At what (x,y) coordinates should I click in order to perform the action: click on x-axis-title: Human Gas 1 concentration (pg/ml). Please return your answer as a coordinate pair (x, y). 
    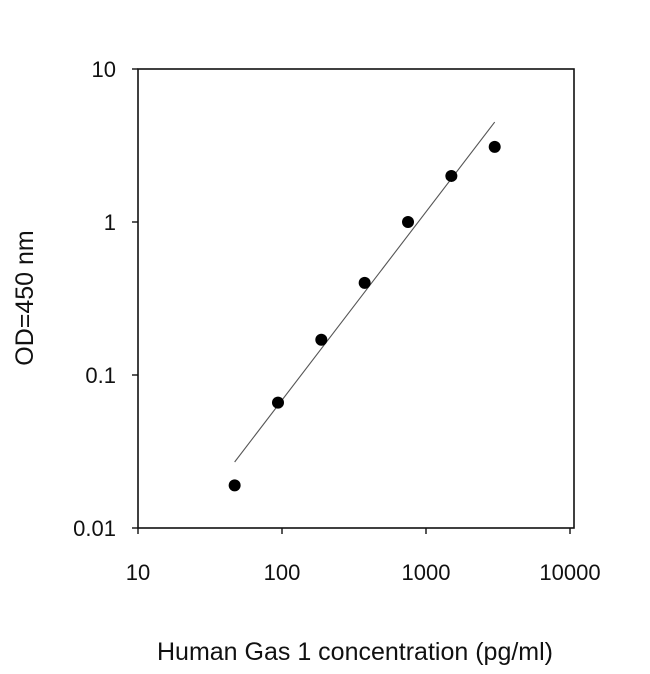
    Looking at the image, I should click on (355, 652).